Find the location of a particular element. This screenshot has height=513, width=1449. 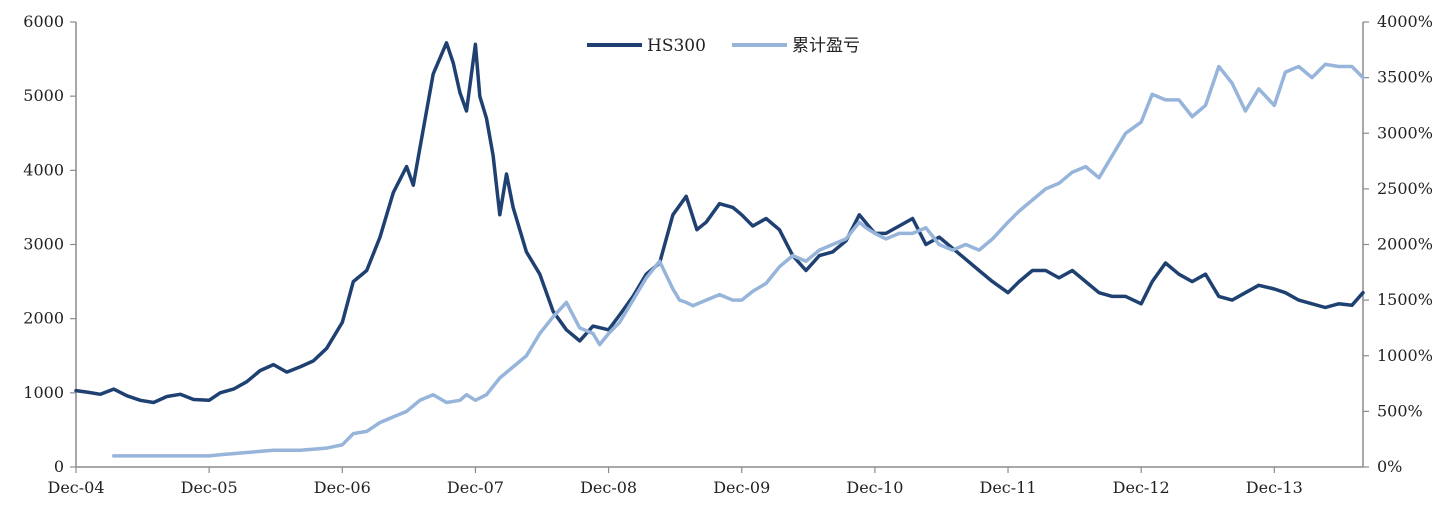

x-tick-label: Dec-08 is located at coordinates (608, 487).